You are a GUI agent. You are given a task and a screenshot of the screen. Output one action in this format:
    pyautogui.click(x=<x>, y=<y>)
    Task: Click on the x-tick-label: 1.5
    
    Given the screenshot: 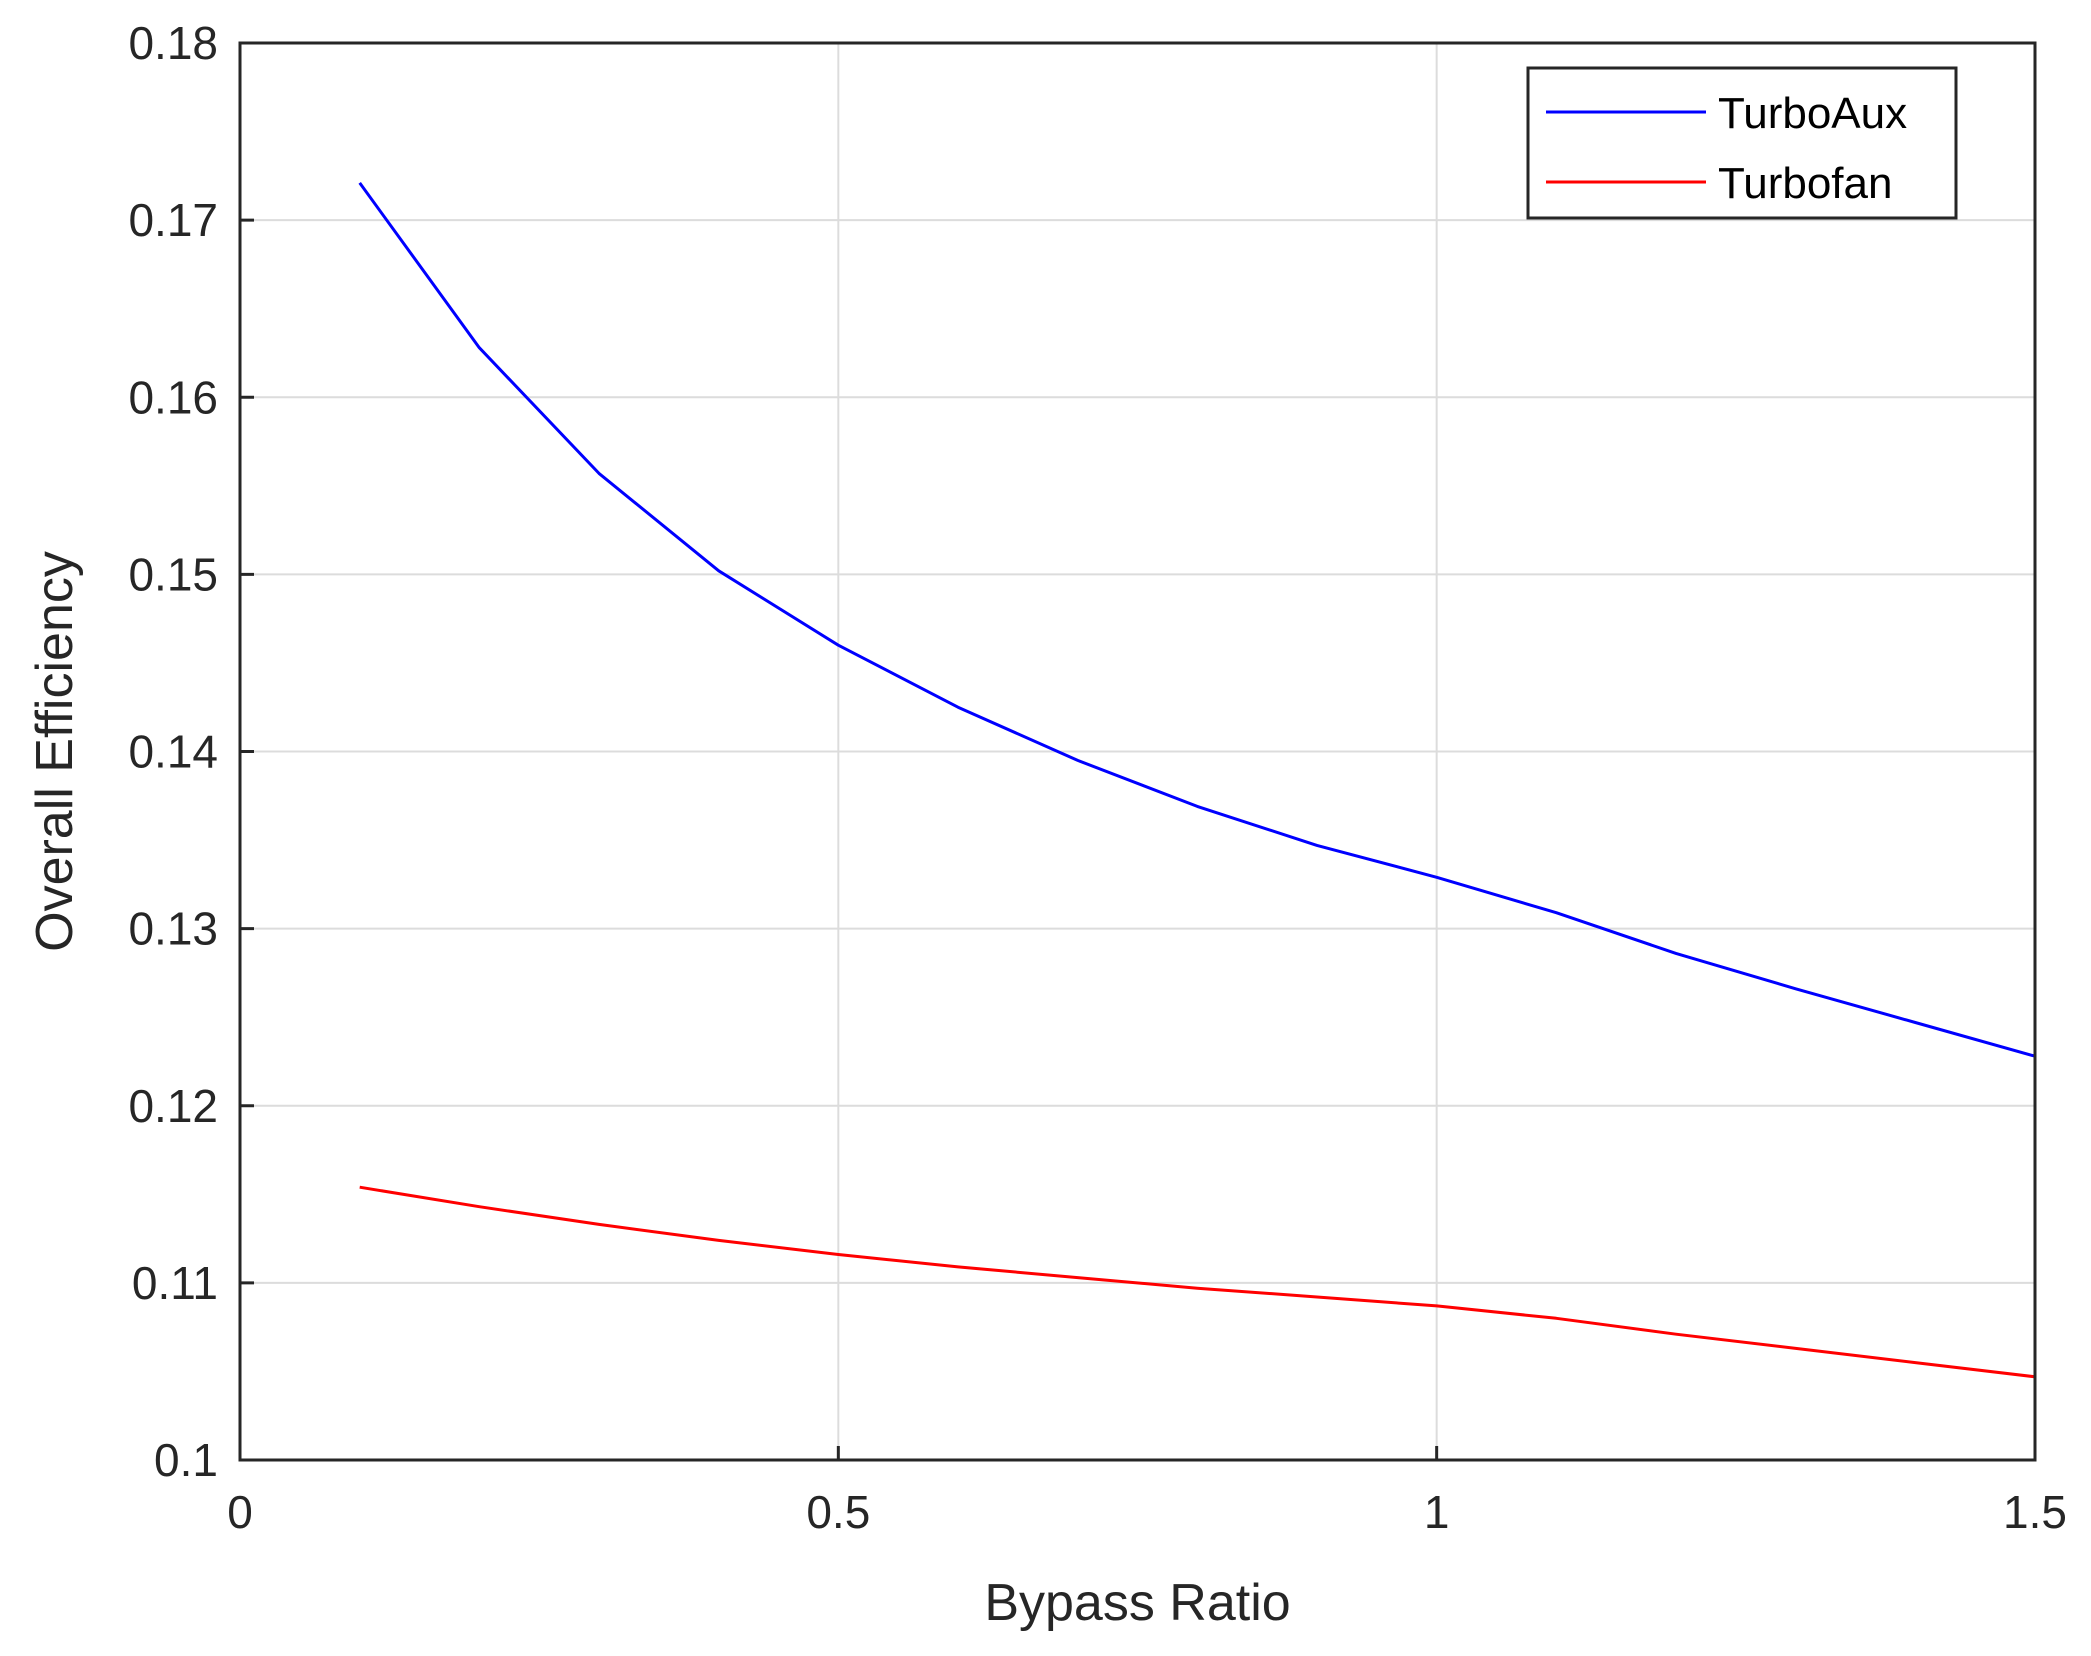 What is the action you would take?
    pyautogui.click(x=2035, y=1512)
    